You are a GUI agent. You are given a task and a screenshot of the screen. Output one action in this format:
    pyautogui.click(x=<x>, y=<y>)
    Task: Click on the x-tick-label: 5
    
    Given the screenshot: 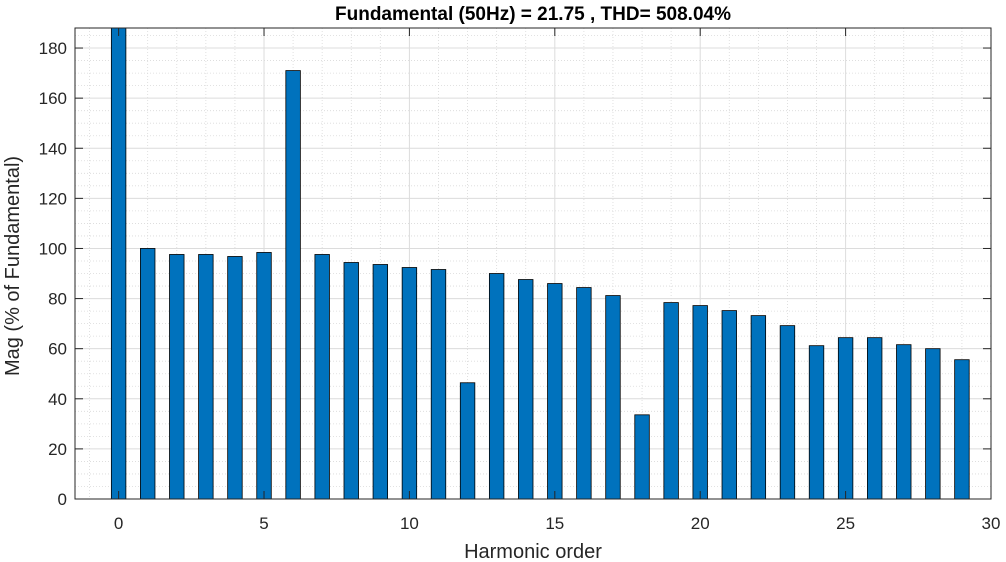 What is the action you would take?
    pyautogui.click(x=263, y=523)
    